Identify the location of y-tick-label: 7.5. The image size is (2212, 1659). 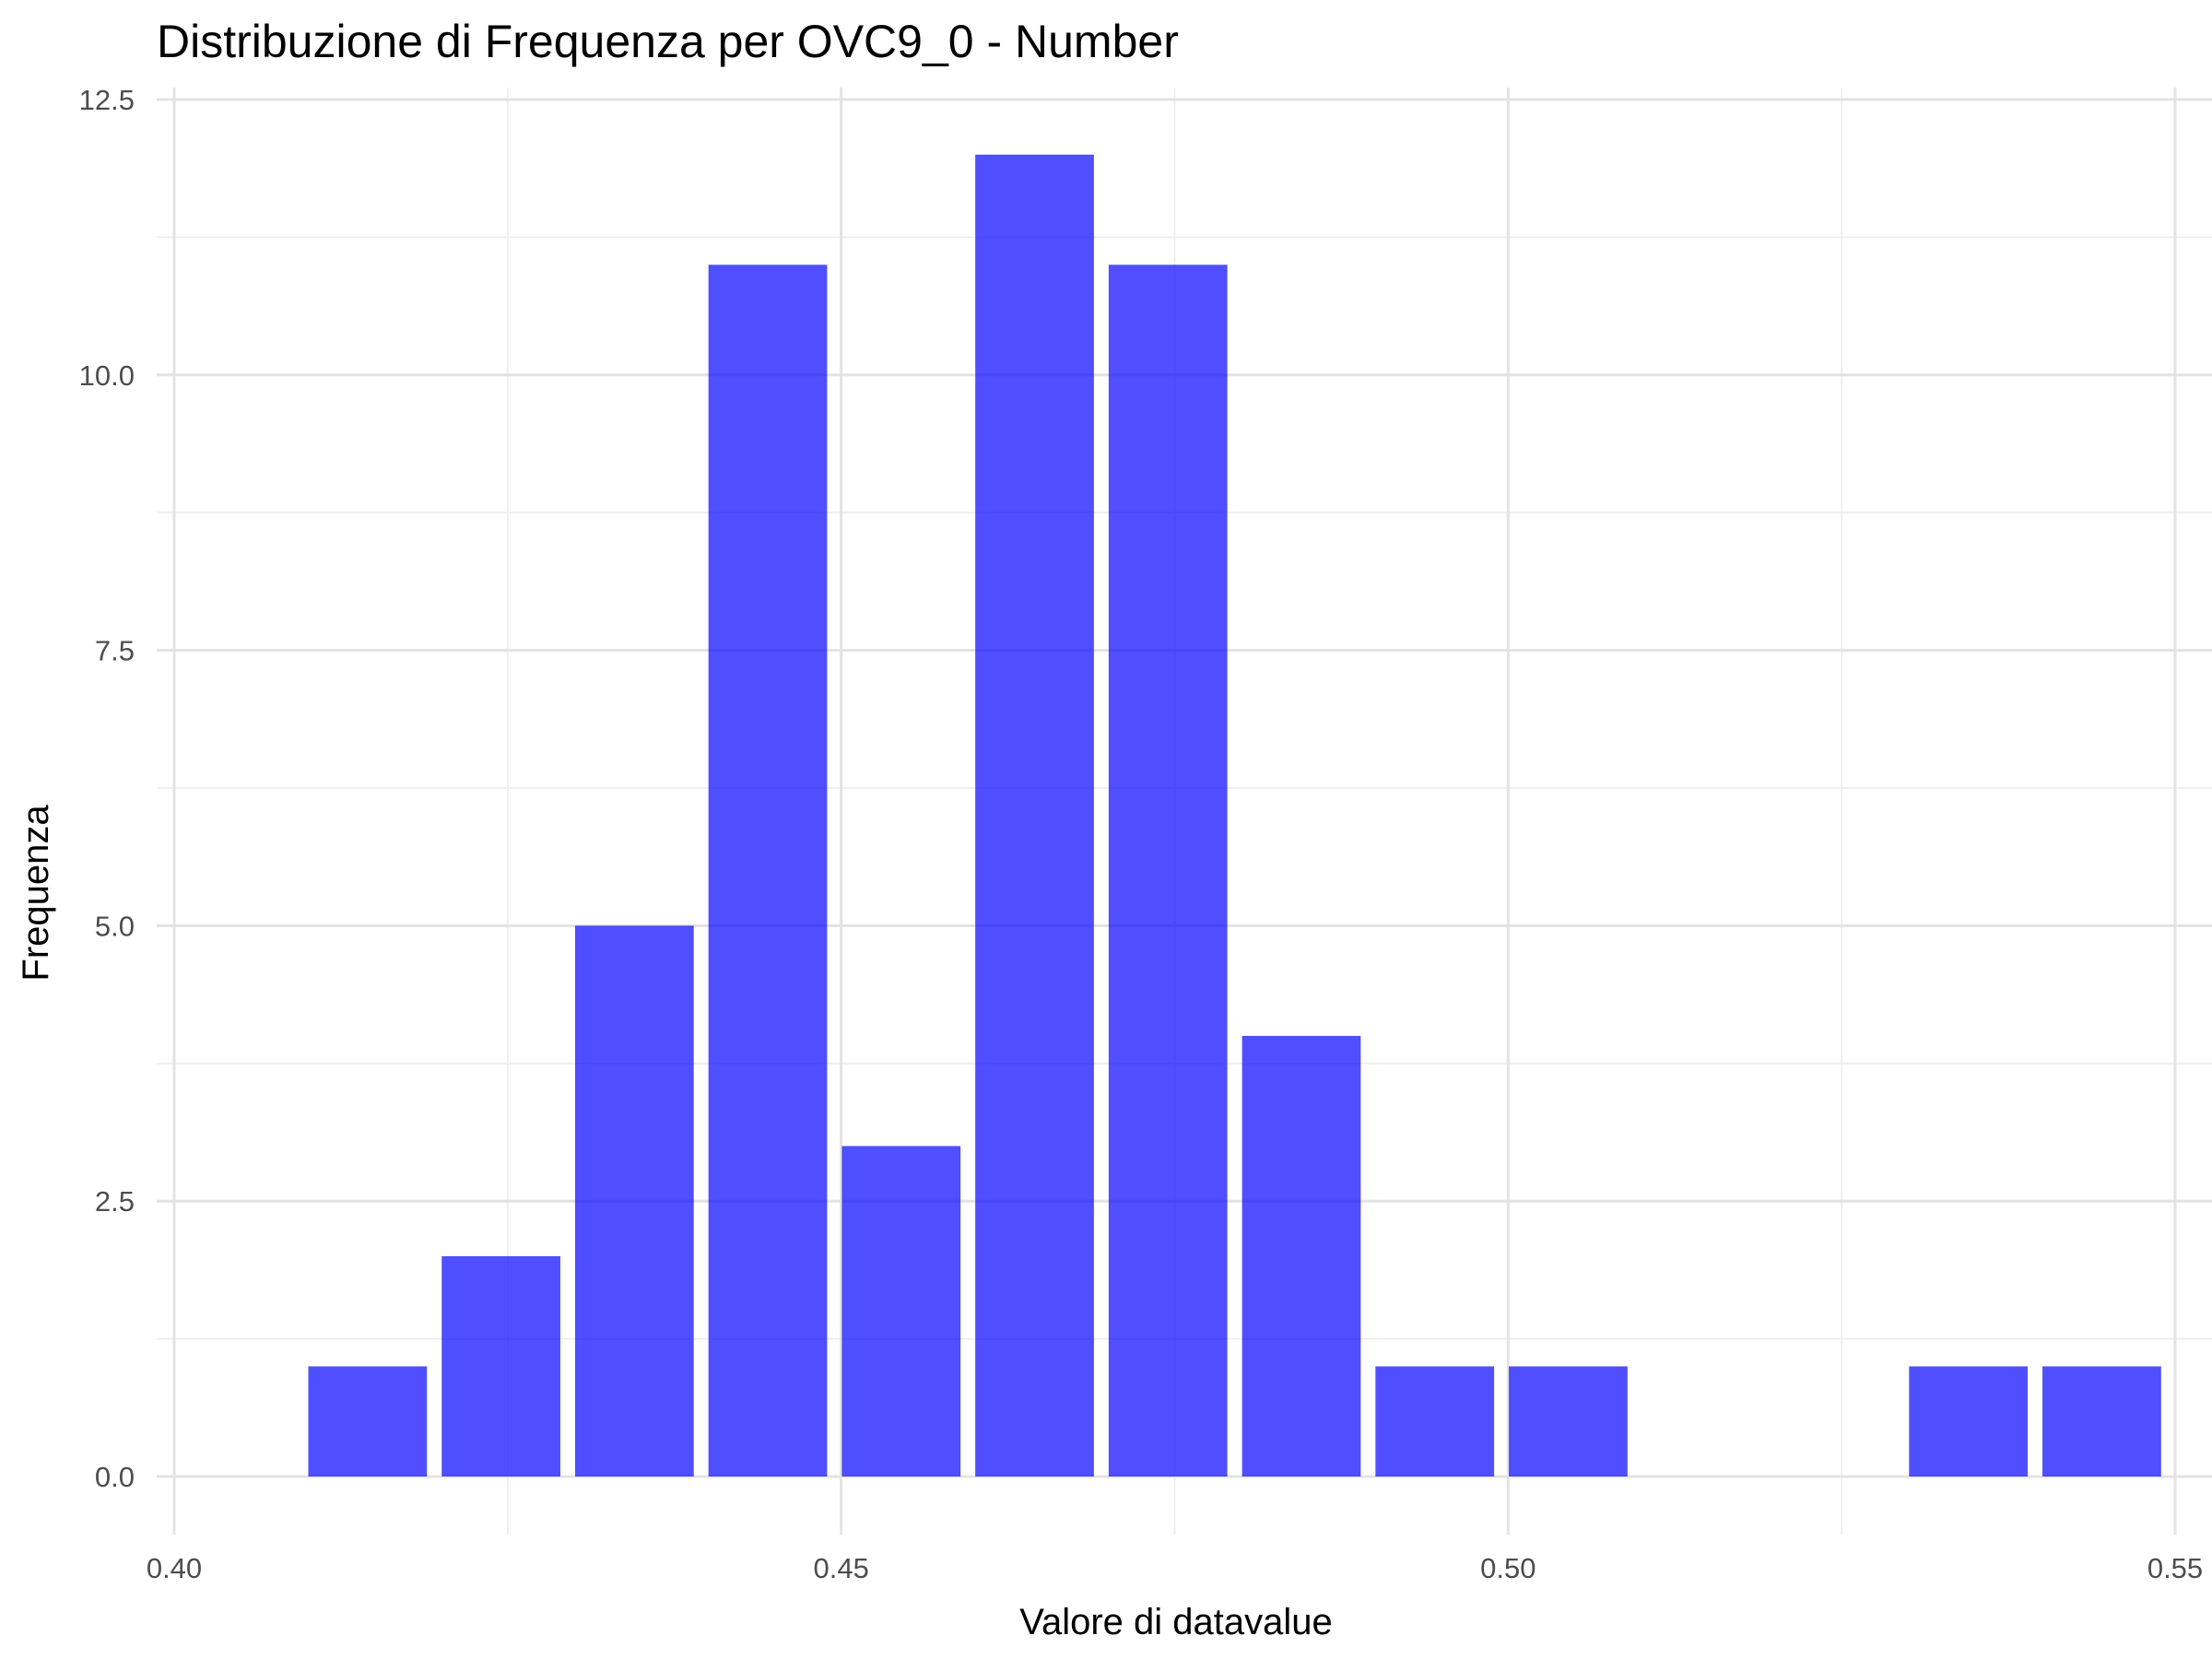
(115, 651).